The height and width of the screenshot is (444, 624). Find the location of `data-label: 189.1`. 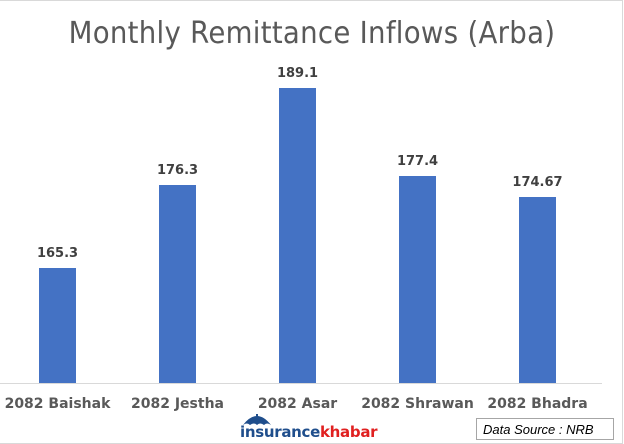

data-label: 189.1 is located at coordinates (297, 73).